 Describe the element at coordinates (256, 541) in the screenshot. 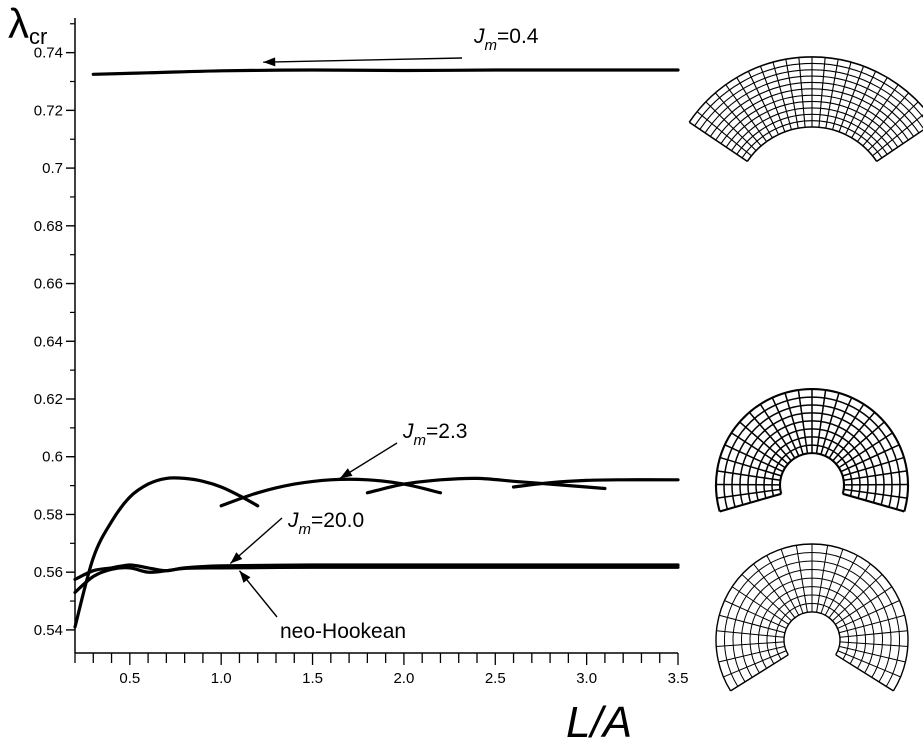

I see `arrow-jm200` at that location.